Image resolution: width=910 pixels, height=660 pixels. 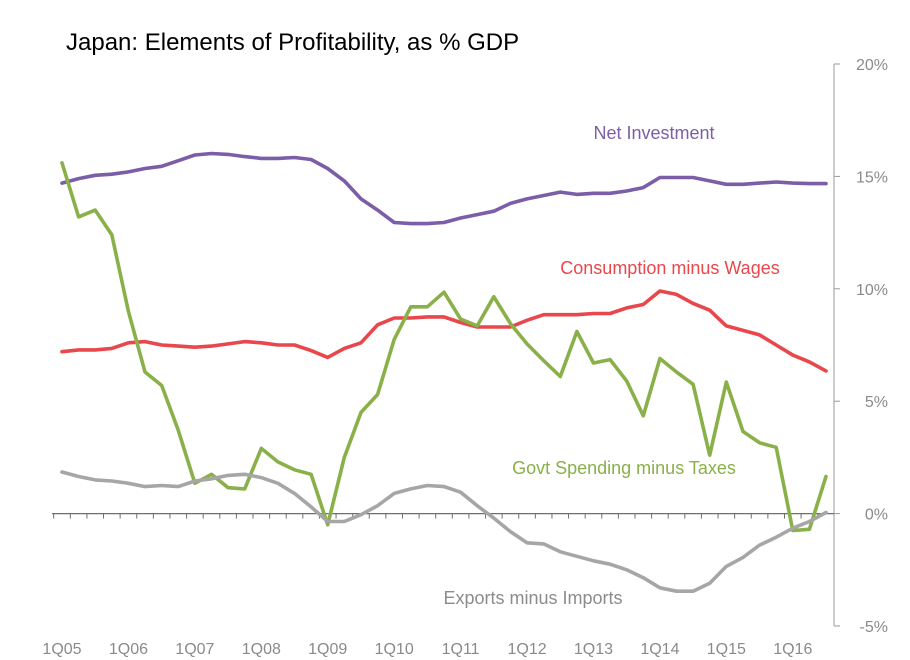 What do you see at coordinates (526, 649) in the screenshot?
I see `x-tick-label: 1Q12` at bounding box center [526, 649].